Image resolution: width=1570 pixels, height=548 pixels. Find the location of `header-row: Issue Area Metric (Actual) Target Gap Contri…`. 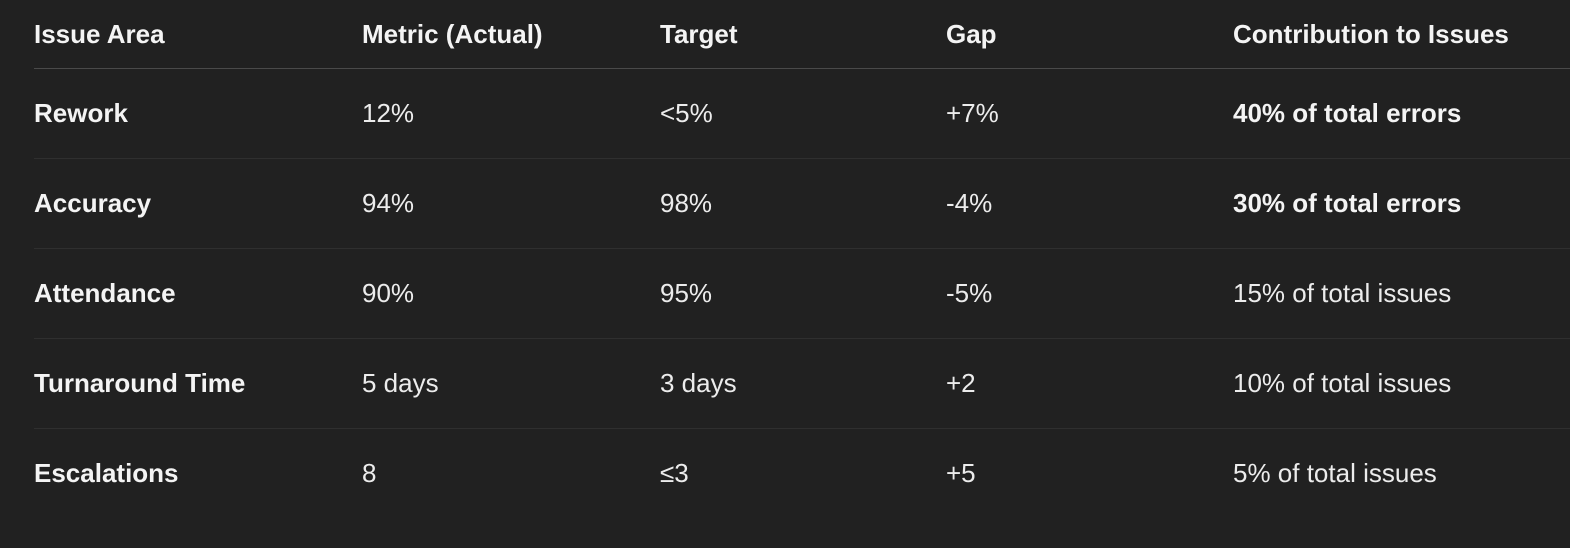

header-row: Issue Area Metric (Actual) Target Gap Contri… is located at coordinates (802, 34).